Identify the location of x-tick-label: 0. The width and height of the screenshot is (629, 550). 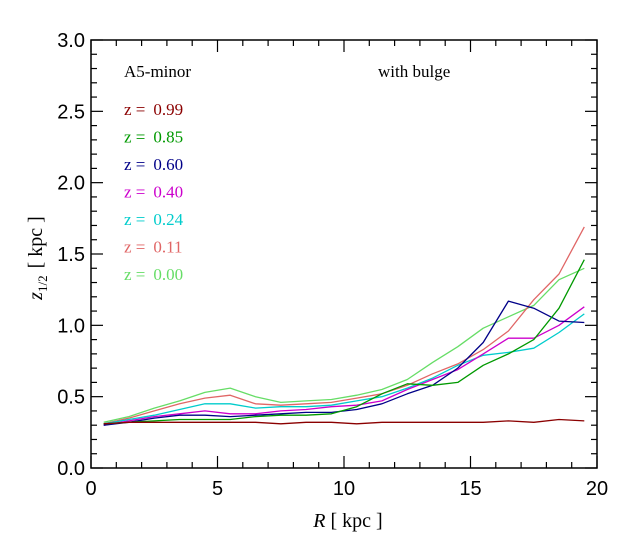
(90, 489).